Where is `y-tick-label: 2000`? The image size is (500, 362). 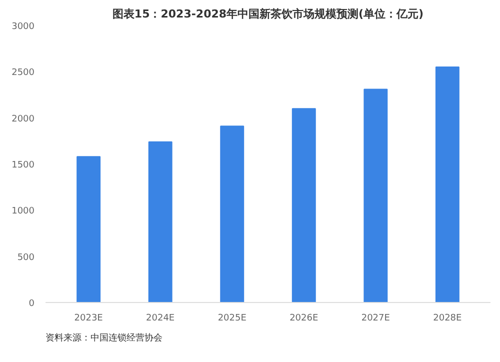
y-tick-label: 2000 is located at coordinates (23, 119).